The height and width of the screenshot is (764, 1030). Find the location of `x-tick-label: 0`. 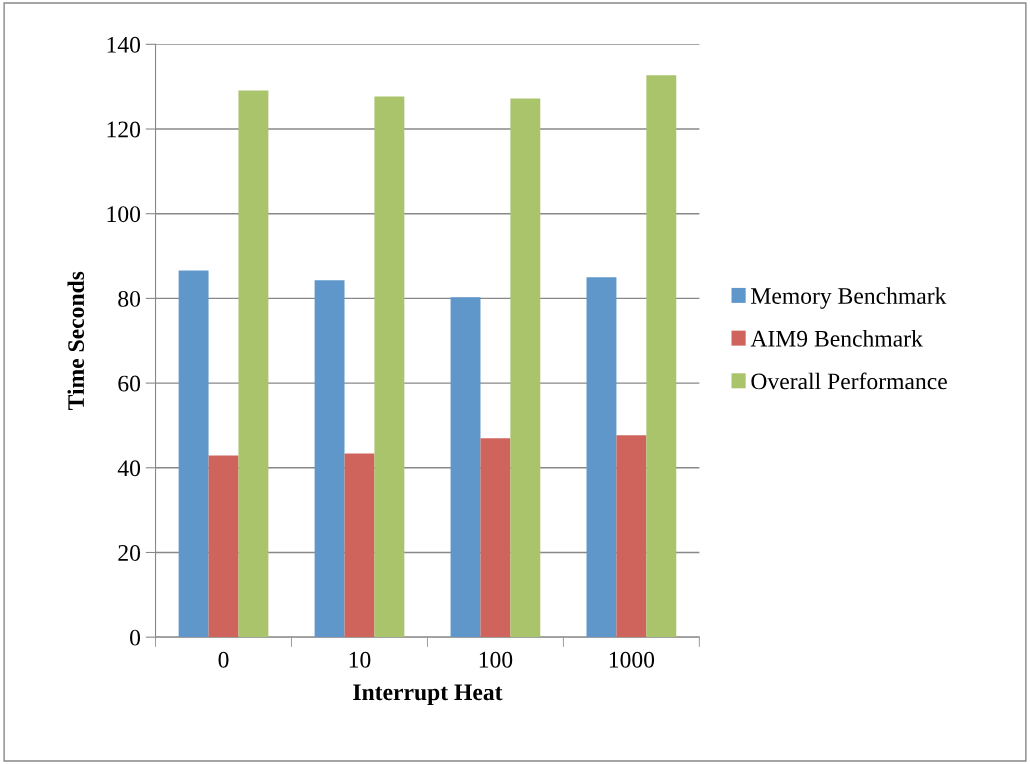

x-tick-label: 0 is located at coordinates (223, 659).